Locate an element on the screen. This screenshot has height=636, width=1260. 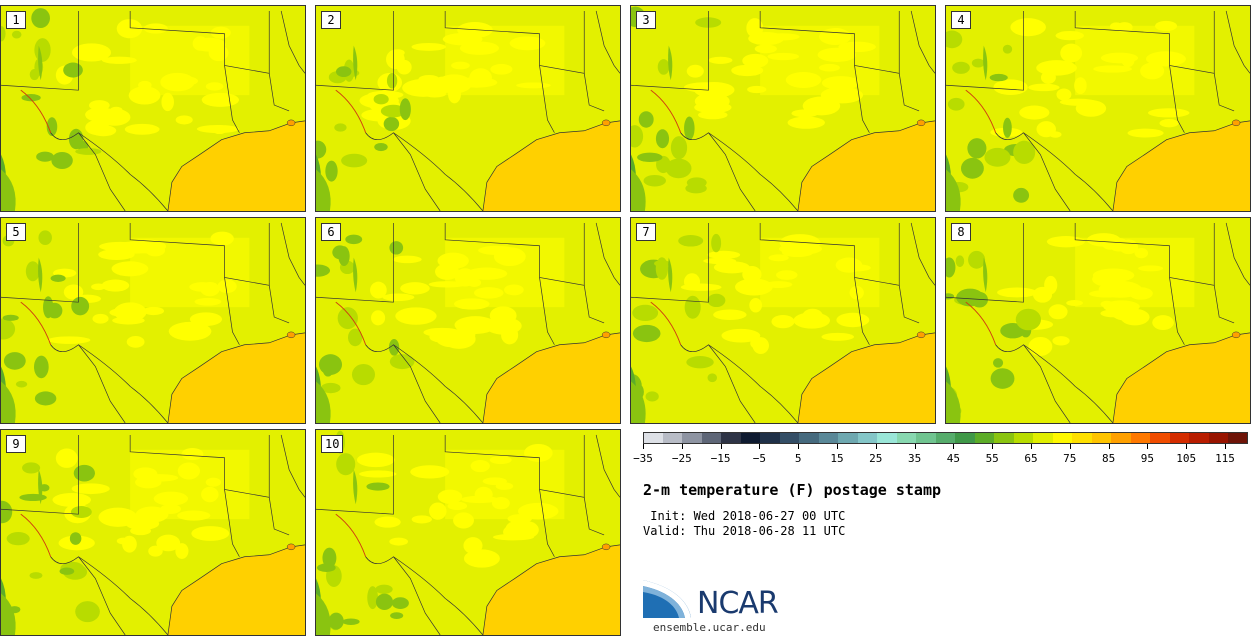
postage-stamp-map: 7 is located at coordinates (783, 320).